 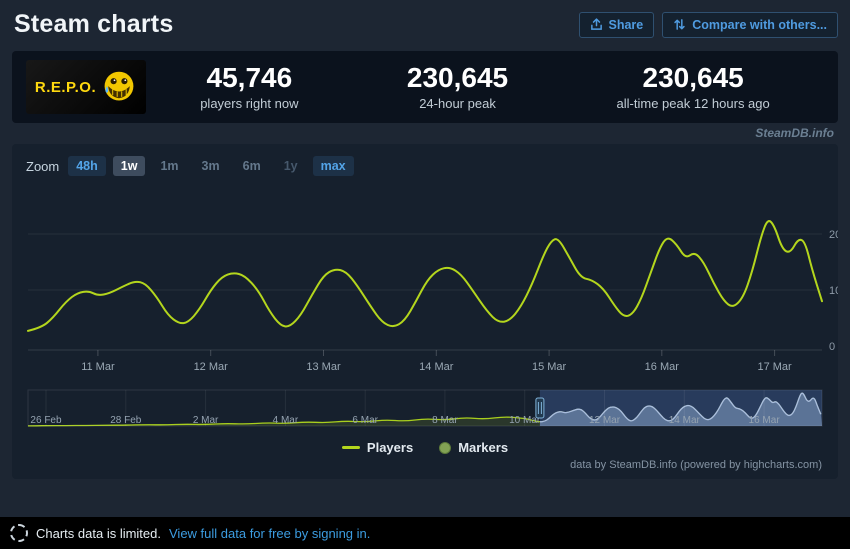 I want to click on x-axis-label: 16 Mar, so click(x=662, y=367).